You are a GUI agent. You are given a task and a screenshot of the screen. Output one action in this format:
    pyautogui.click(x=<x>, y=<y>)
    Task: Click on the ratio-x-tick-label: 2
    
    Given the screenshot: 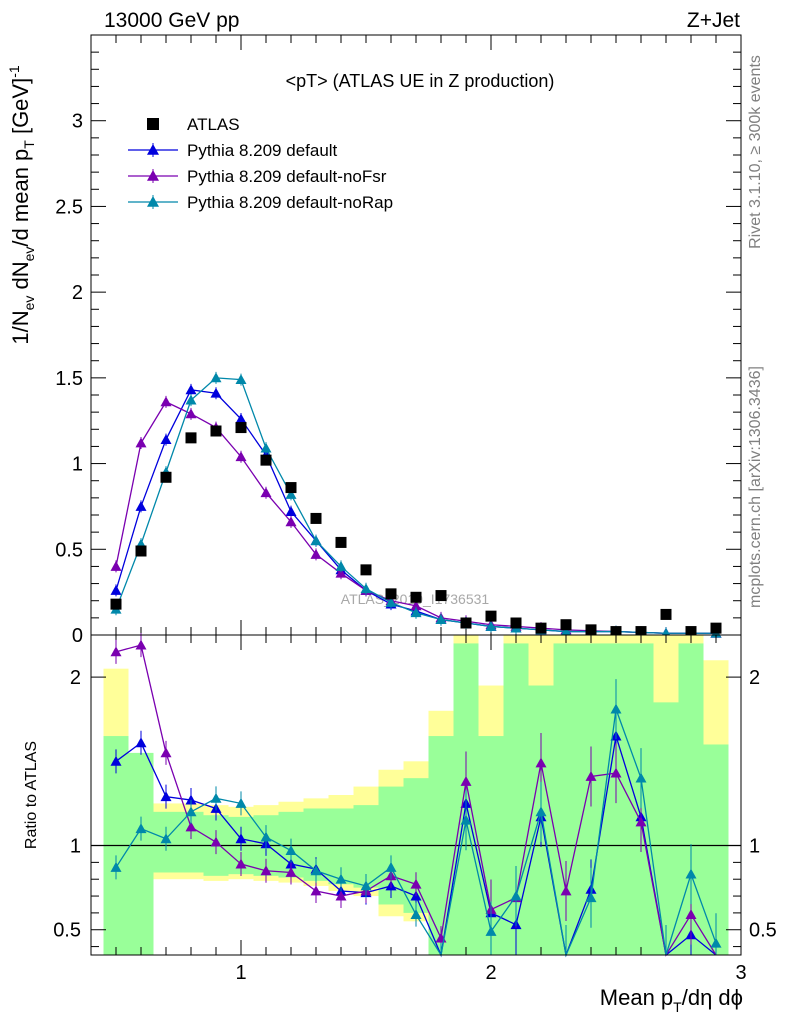 What is the action you would take?
    pyautogui.click(x=490, y=973)
    